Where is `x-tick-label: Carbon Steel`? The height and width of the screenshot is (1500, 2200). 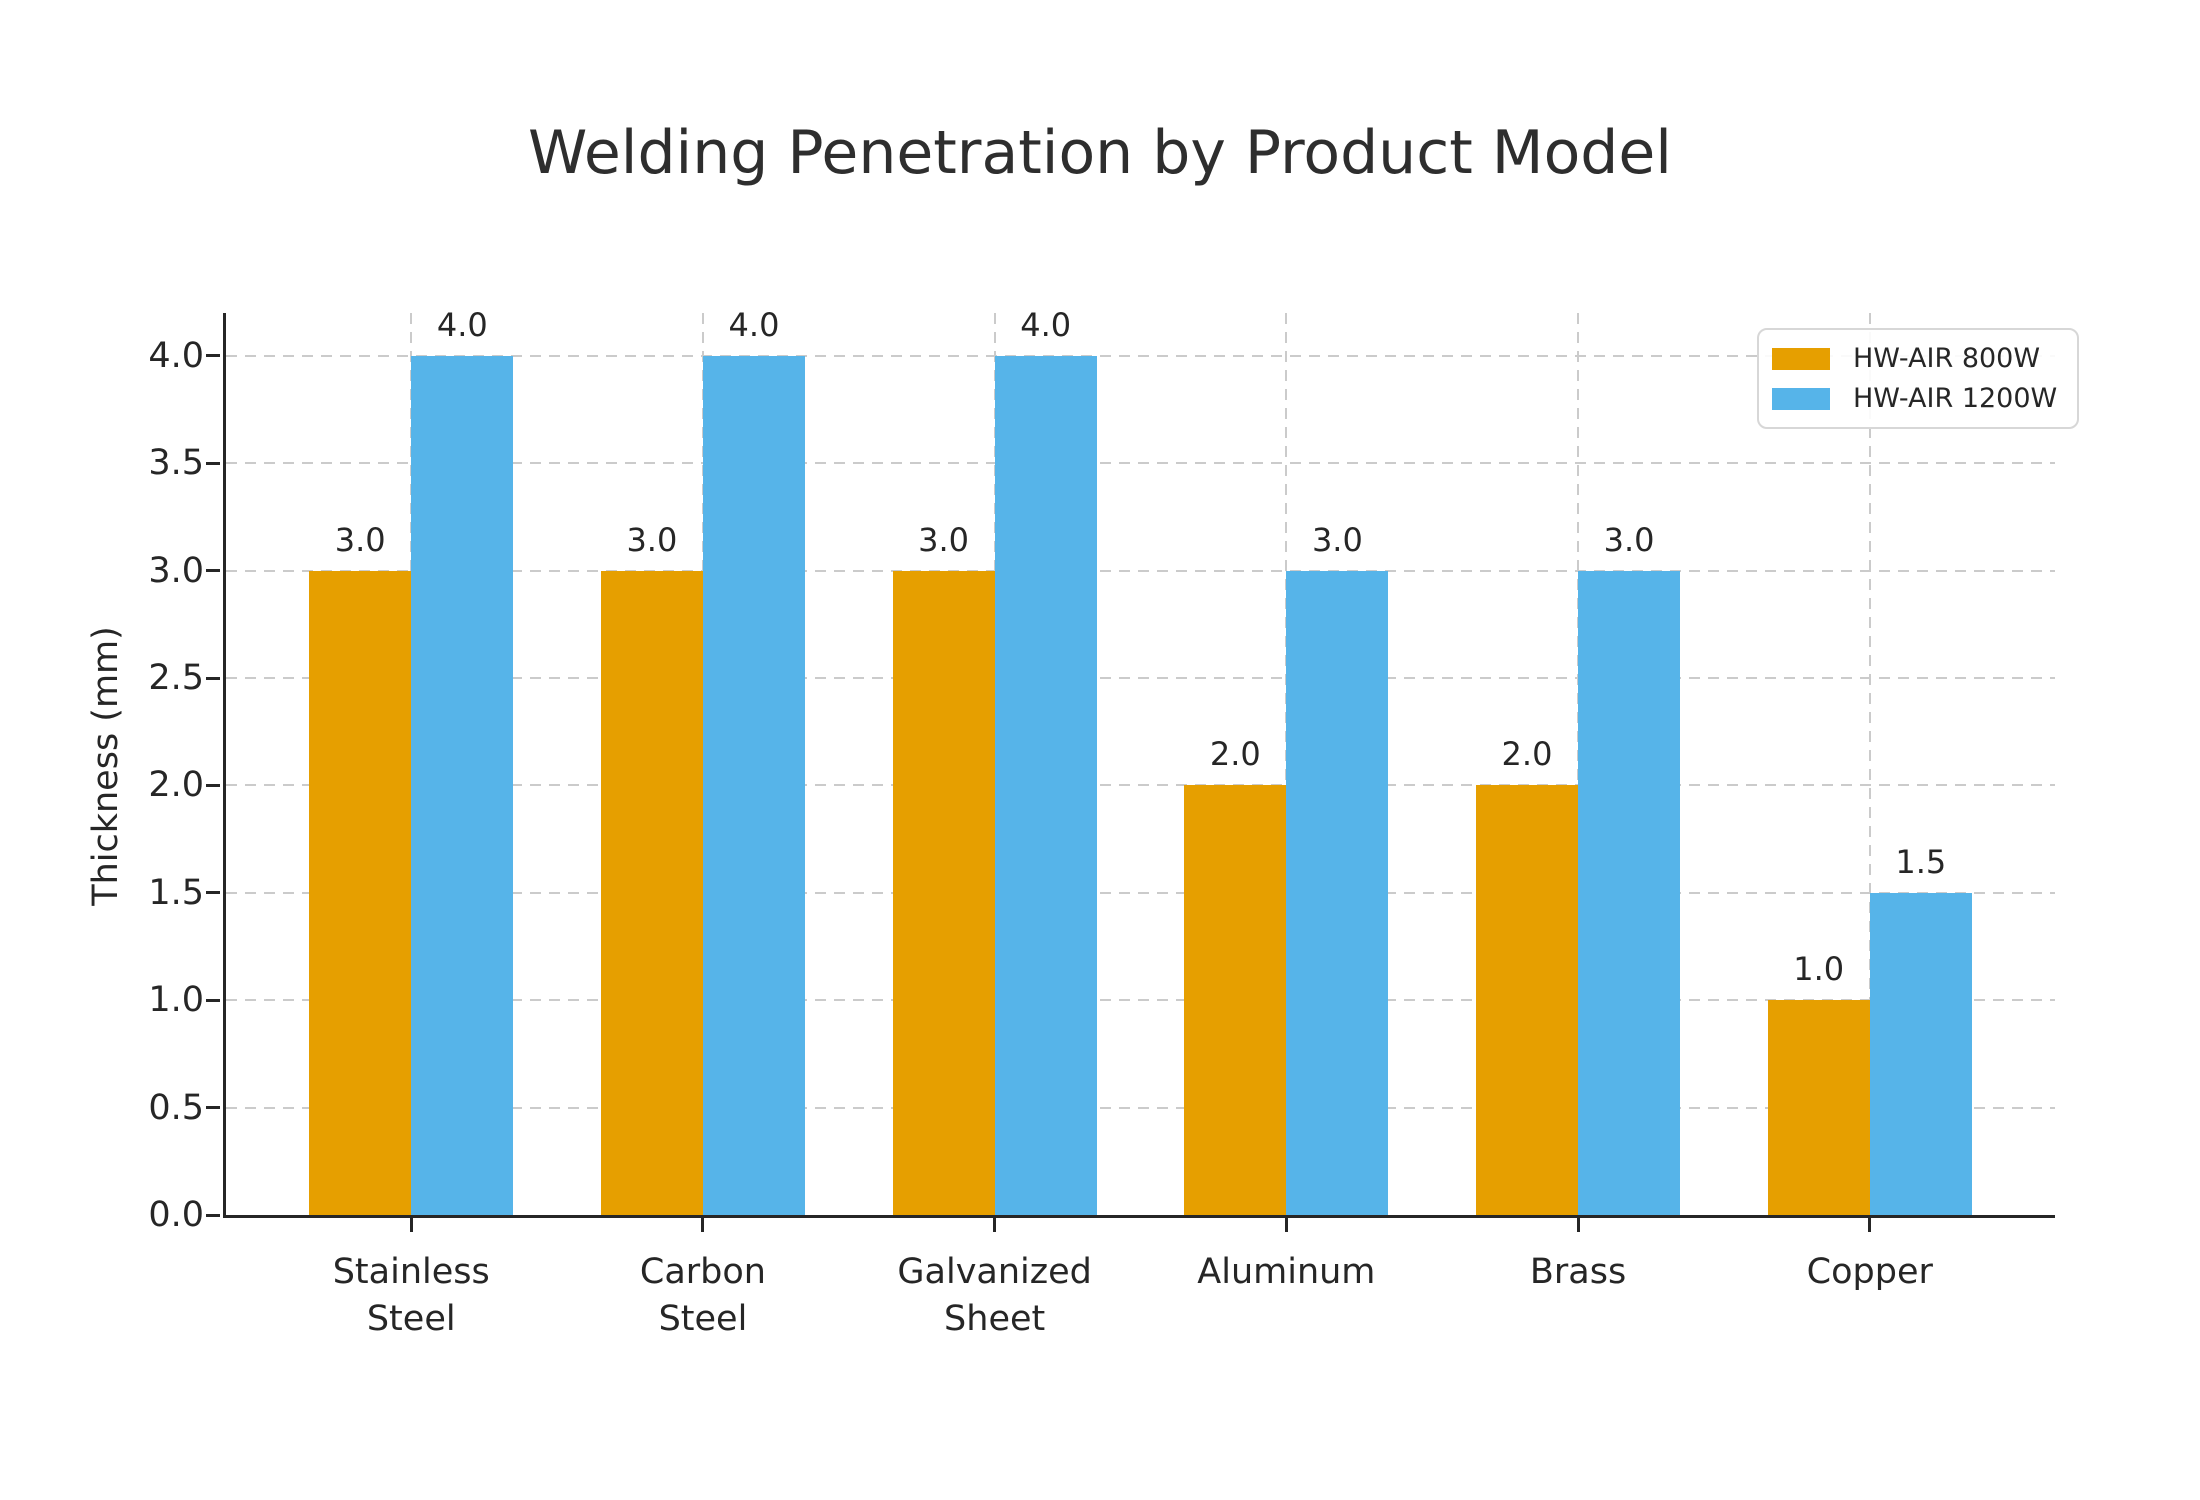 x-tick-label: Carbon Steel is located at coordinates (702, 1295).